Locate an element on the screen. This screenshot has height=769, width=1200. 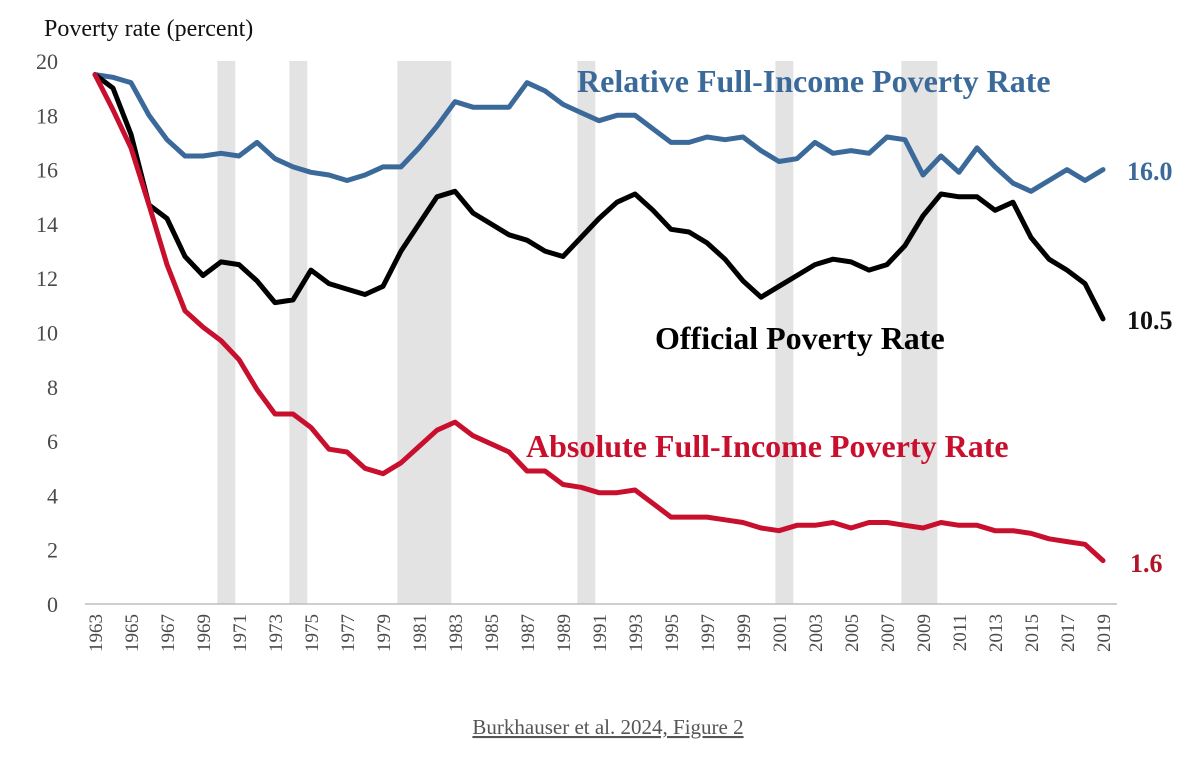
x-tick-label-2013: 2013 is located at coordinates (996, 633).